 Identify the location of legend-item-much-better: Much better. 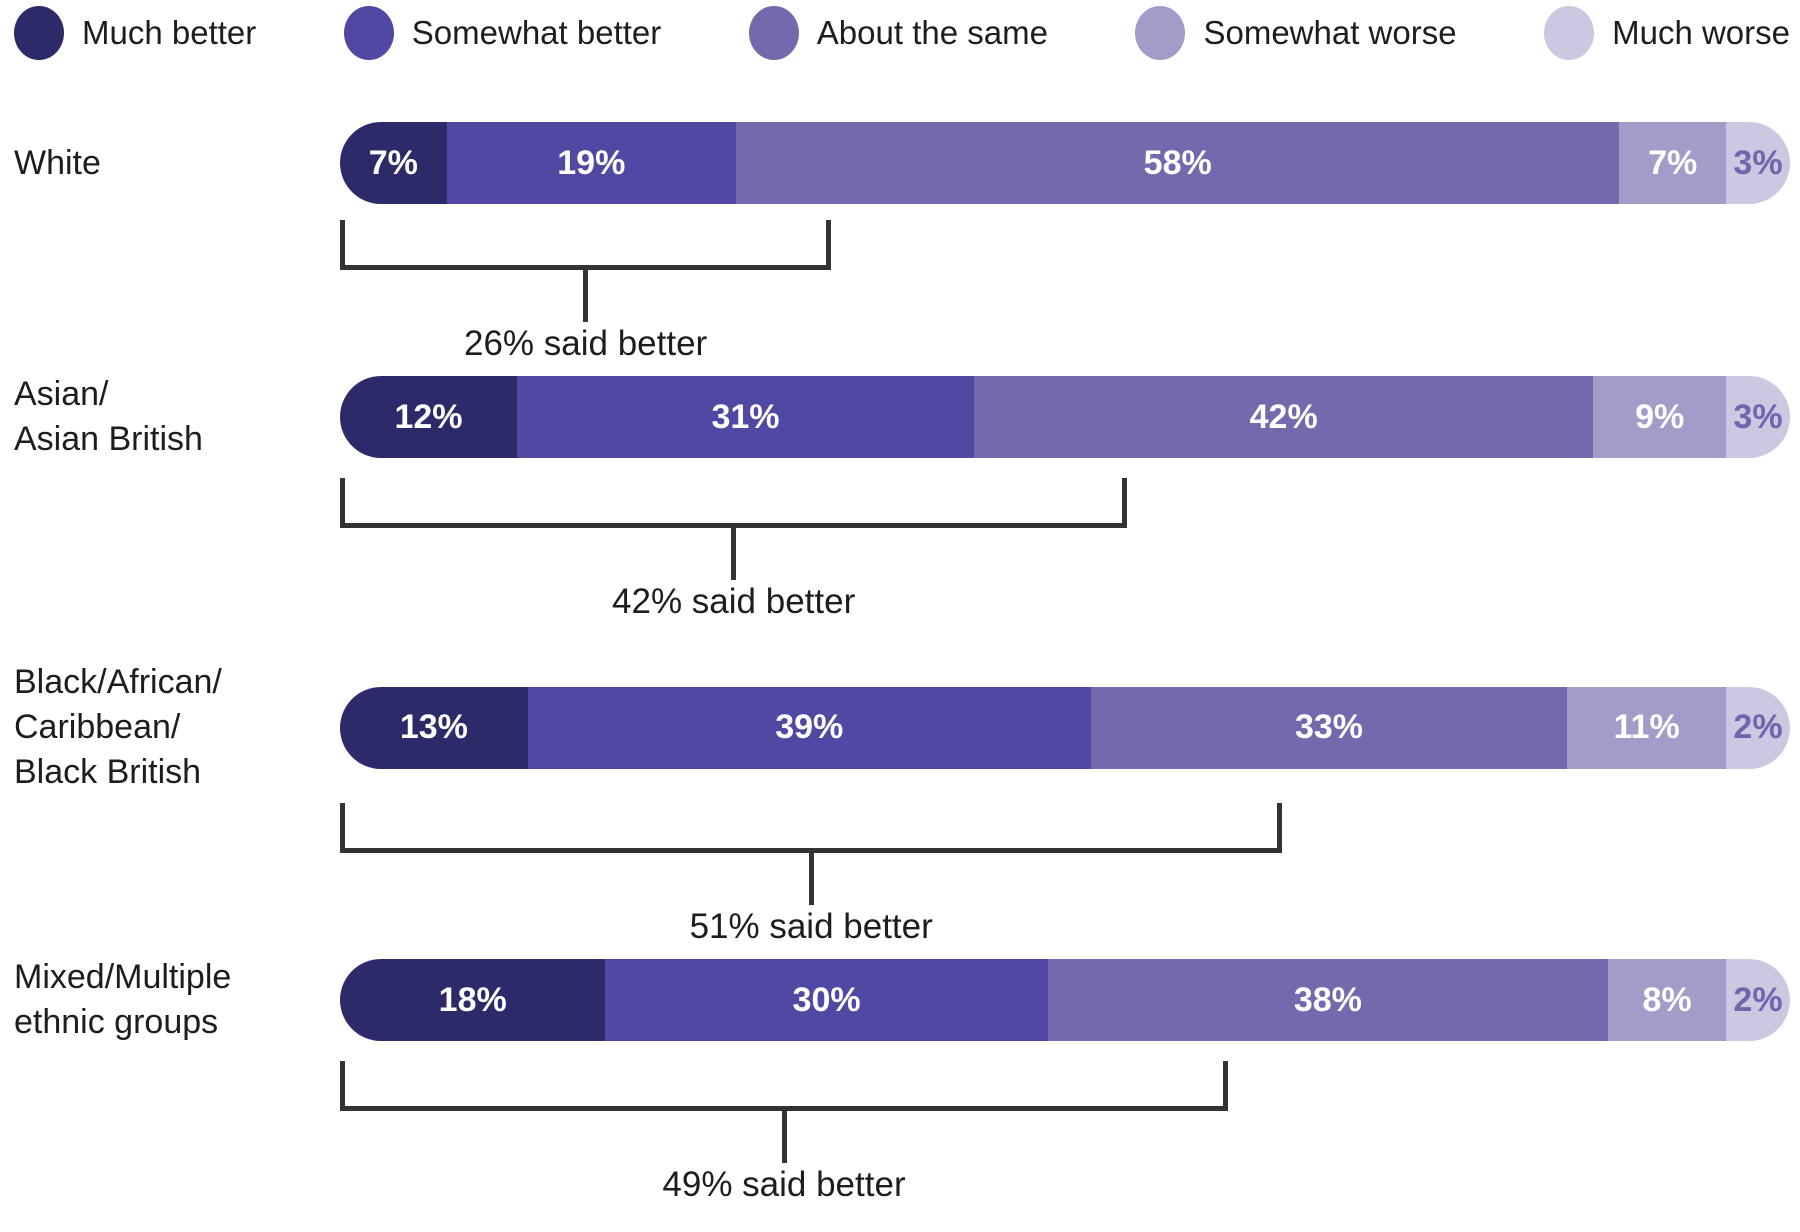
(135, 32).